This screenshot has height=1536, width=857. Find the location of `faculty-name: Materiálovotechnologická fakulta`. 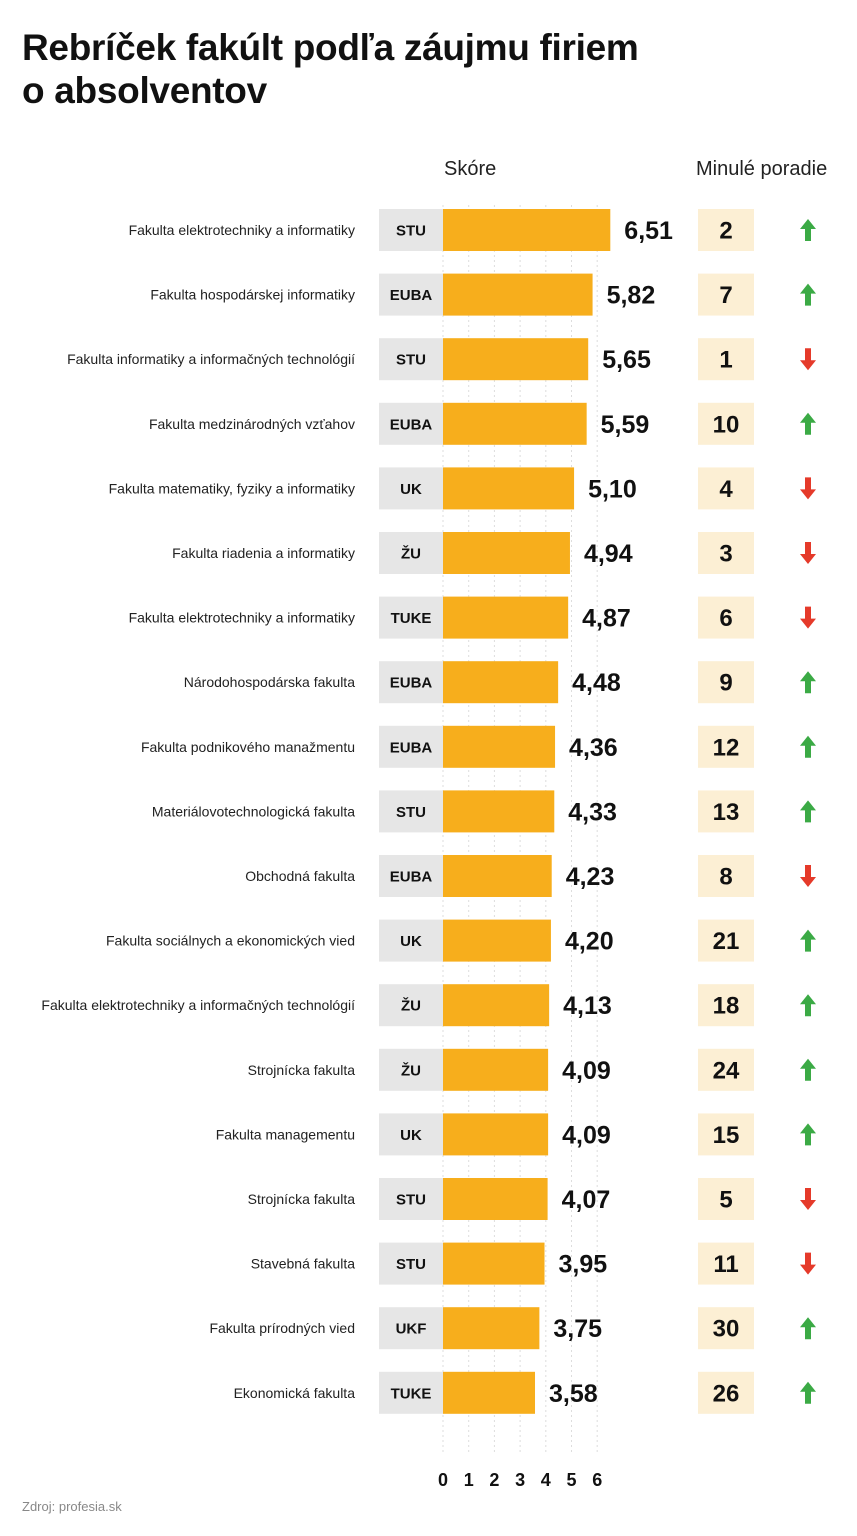

faculty-name: Materiálovotechnologická fakulta is located at coordinates (253, 811).